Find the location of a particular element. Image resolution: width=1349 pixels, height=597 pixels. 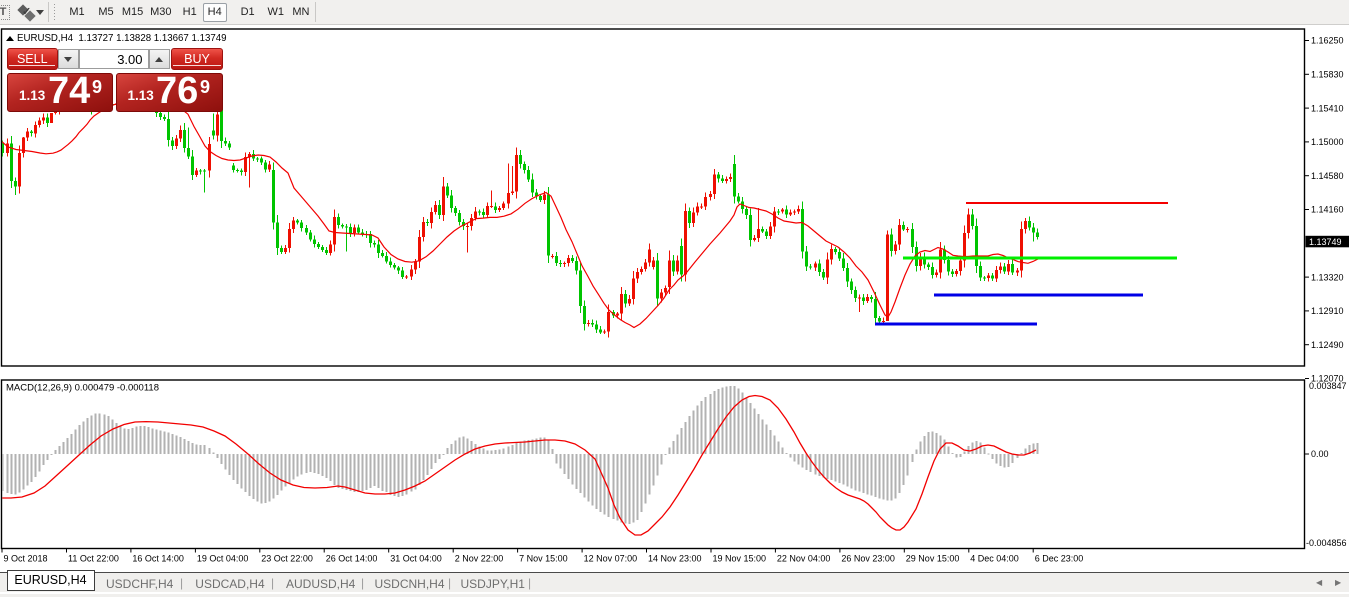

svg-text:MACD(12,26,9) 0.000479 -0.0001: MACD(12,26,9) 0.000479 -0.000118 is located at coordinates (82, 388).